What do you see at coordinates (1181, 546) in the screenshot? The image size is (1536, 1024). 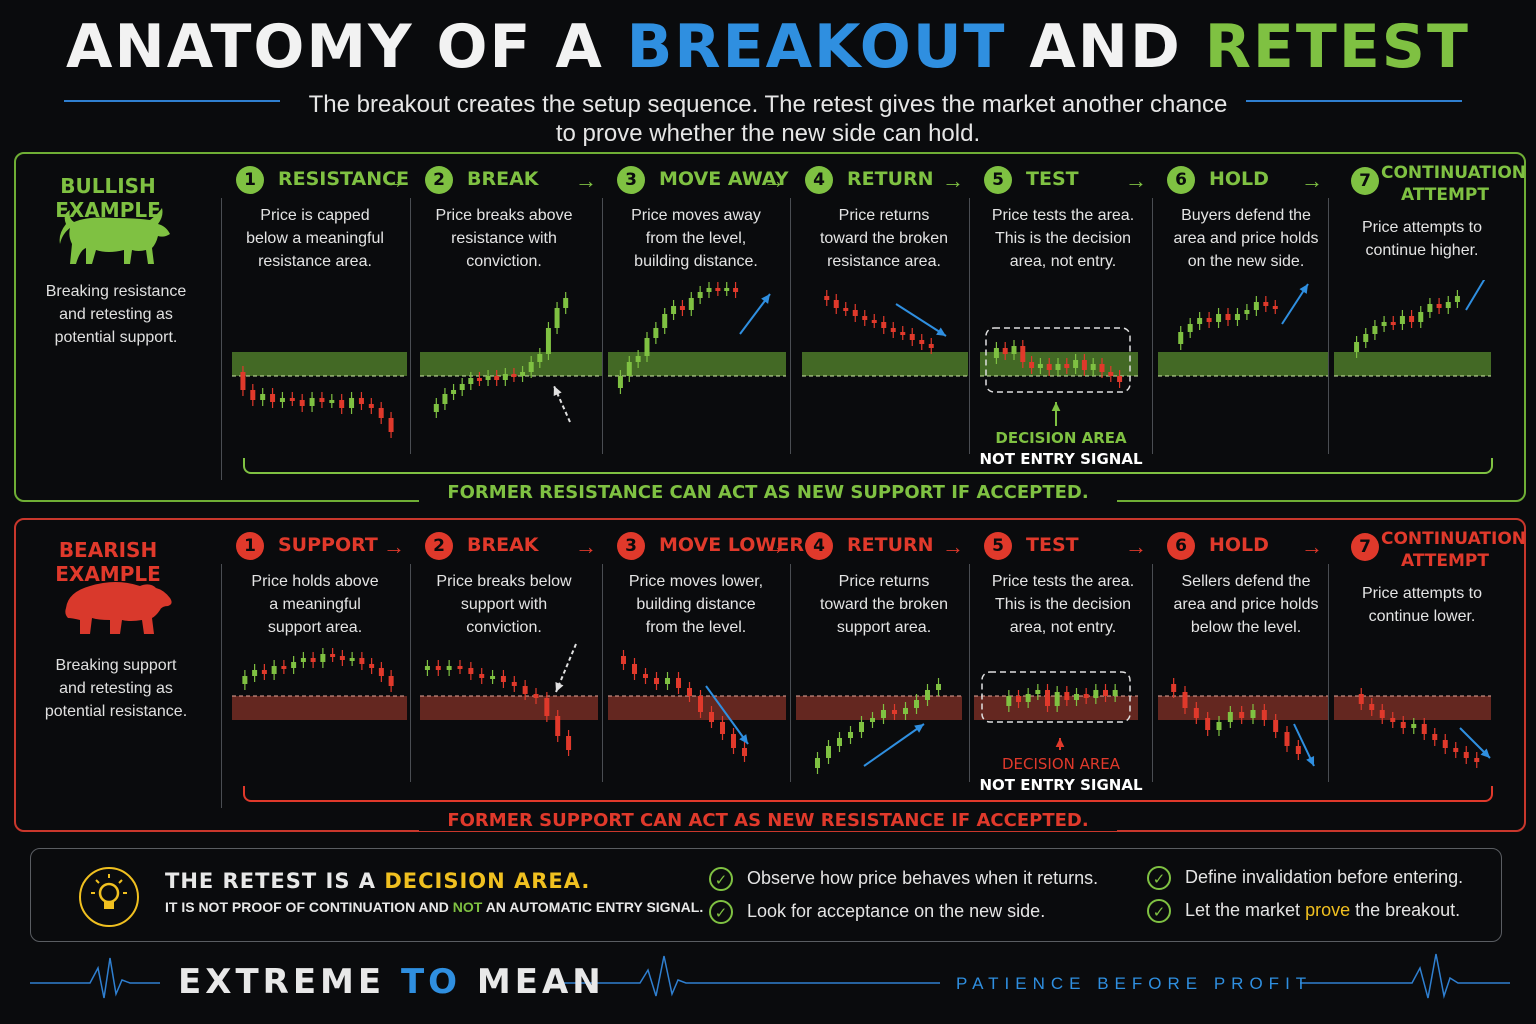 I see `step-number-badge: 6` at bounding box center [1181, 546].